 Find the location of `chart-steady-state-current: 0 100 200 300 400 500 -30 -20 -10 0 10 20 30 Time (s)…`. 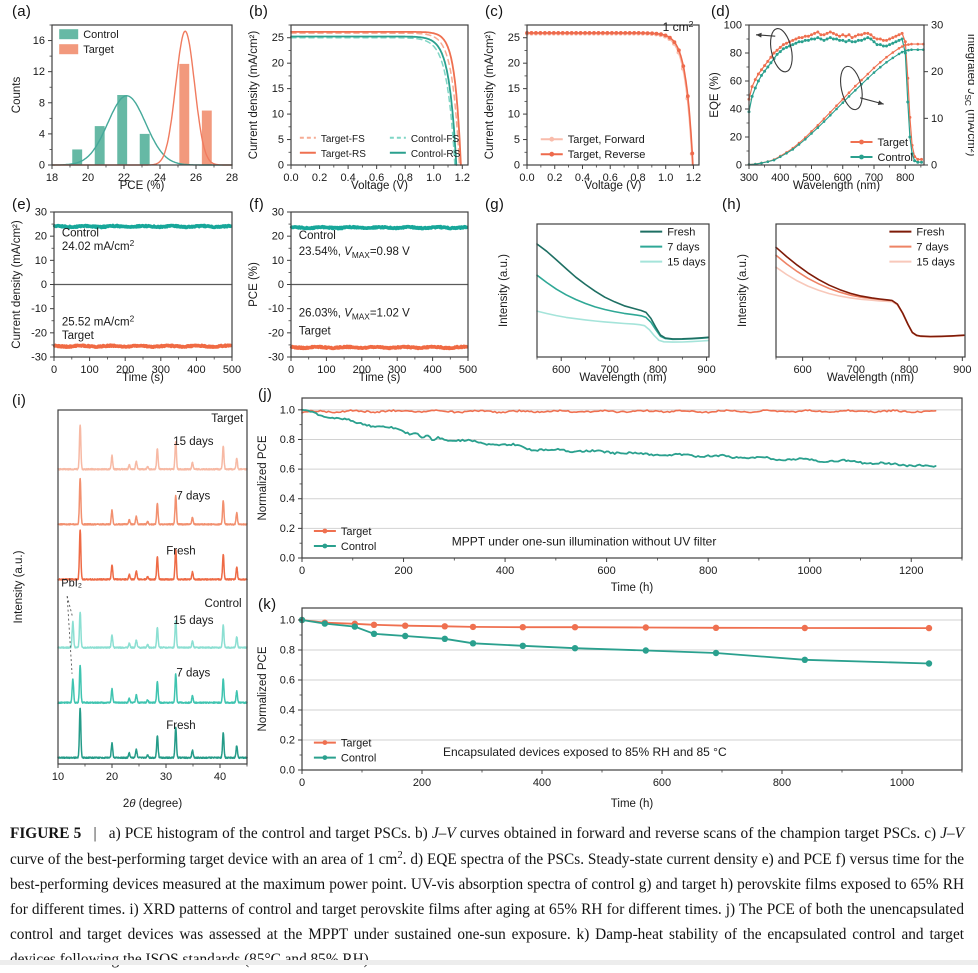

chart-steady-state-current: 0 100 200 300 400 500 -30 -20 -10 0 10 20 30 Time (s)… is located at coordinates (124, 291).